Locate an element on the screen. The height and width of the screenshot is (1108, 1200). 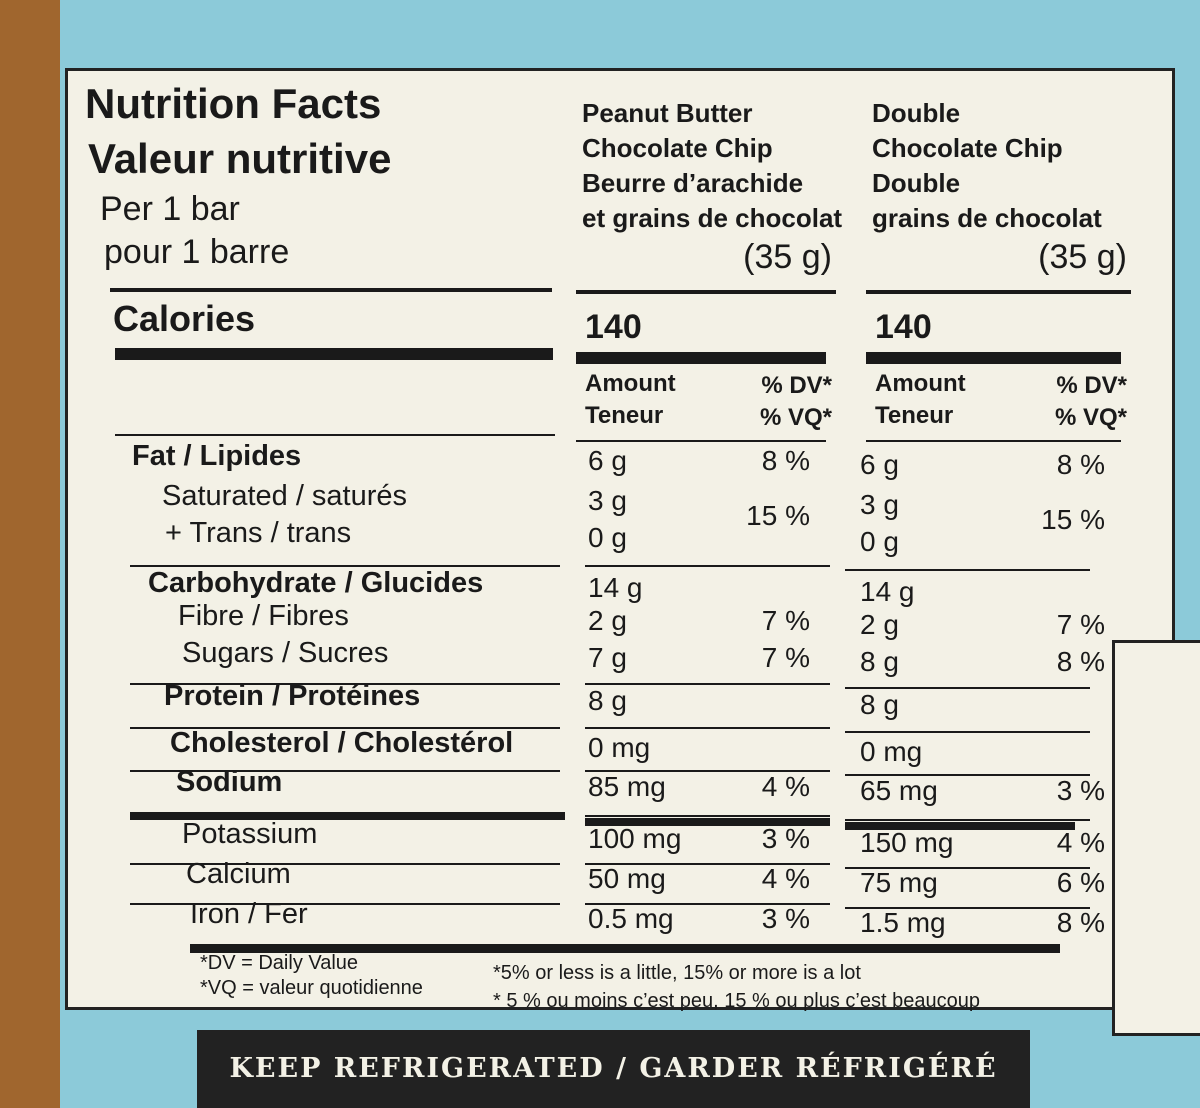
amount: 100 mg is located at coordinates (635, 838).